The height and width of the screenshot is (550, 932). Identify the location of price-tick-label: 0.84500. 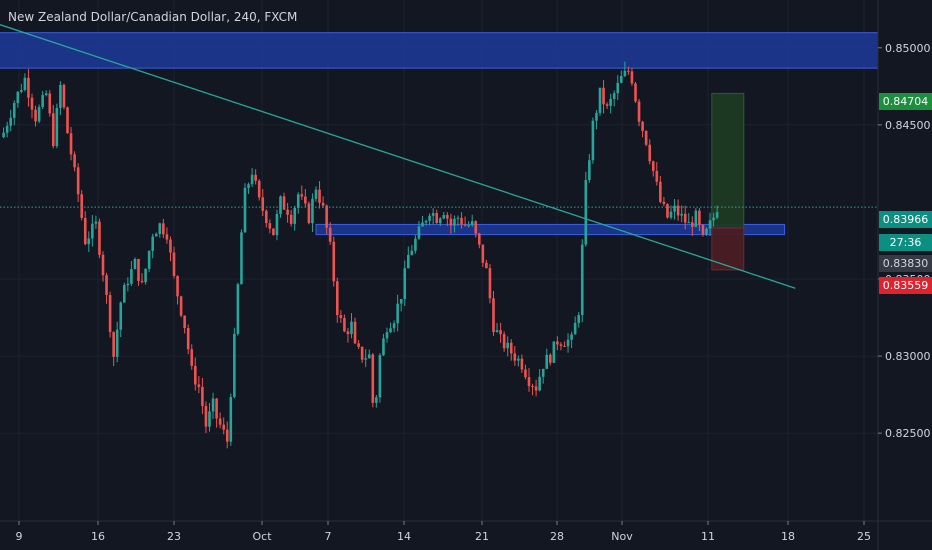
(908, 125).